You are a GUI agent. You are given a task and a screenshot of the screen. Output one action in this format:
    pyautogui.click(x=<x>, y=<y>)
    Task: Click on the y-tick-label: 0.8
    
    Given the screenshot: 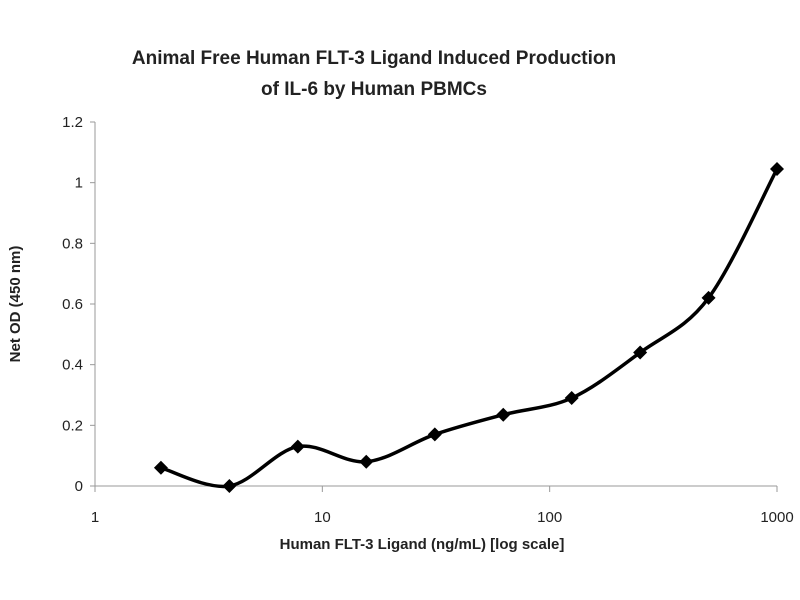 What is the action you would take?
    pyautogui.click(x=72, y=243)
    